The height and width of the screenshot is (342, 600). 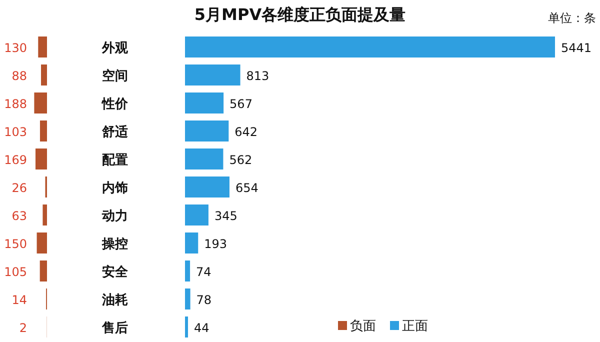 I want to click on data-label: 150, so click(x=15, y=244).